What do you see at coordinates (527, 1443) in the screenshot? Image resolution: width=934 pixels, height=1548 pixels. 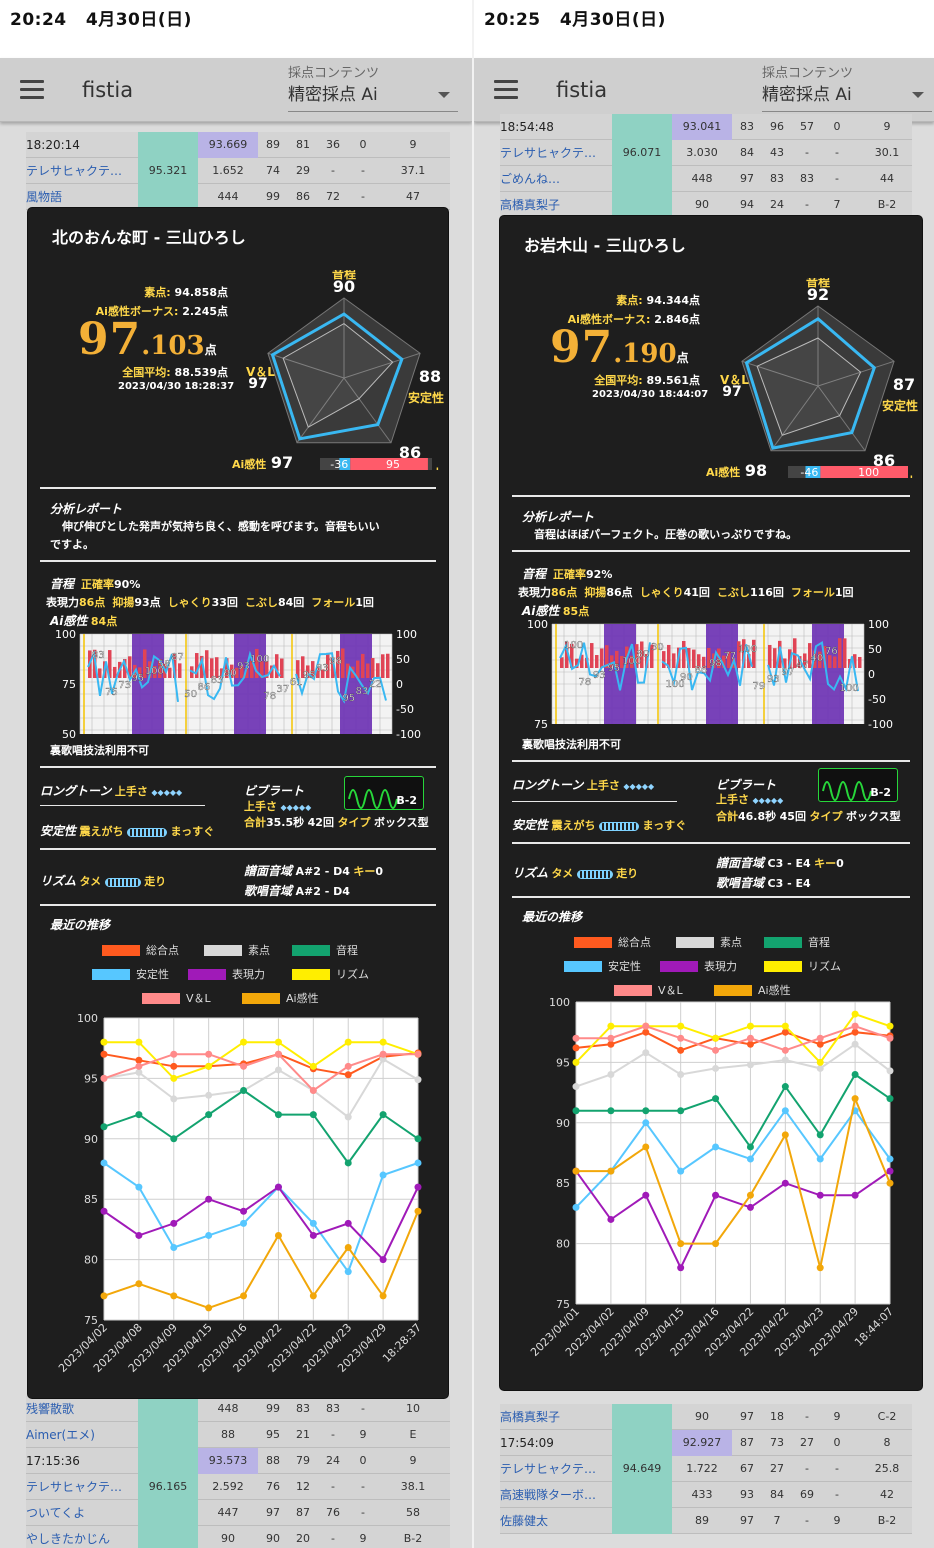 I see `table-cell-name: 17:54:09` at bounding box center [527, 1443].